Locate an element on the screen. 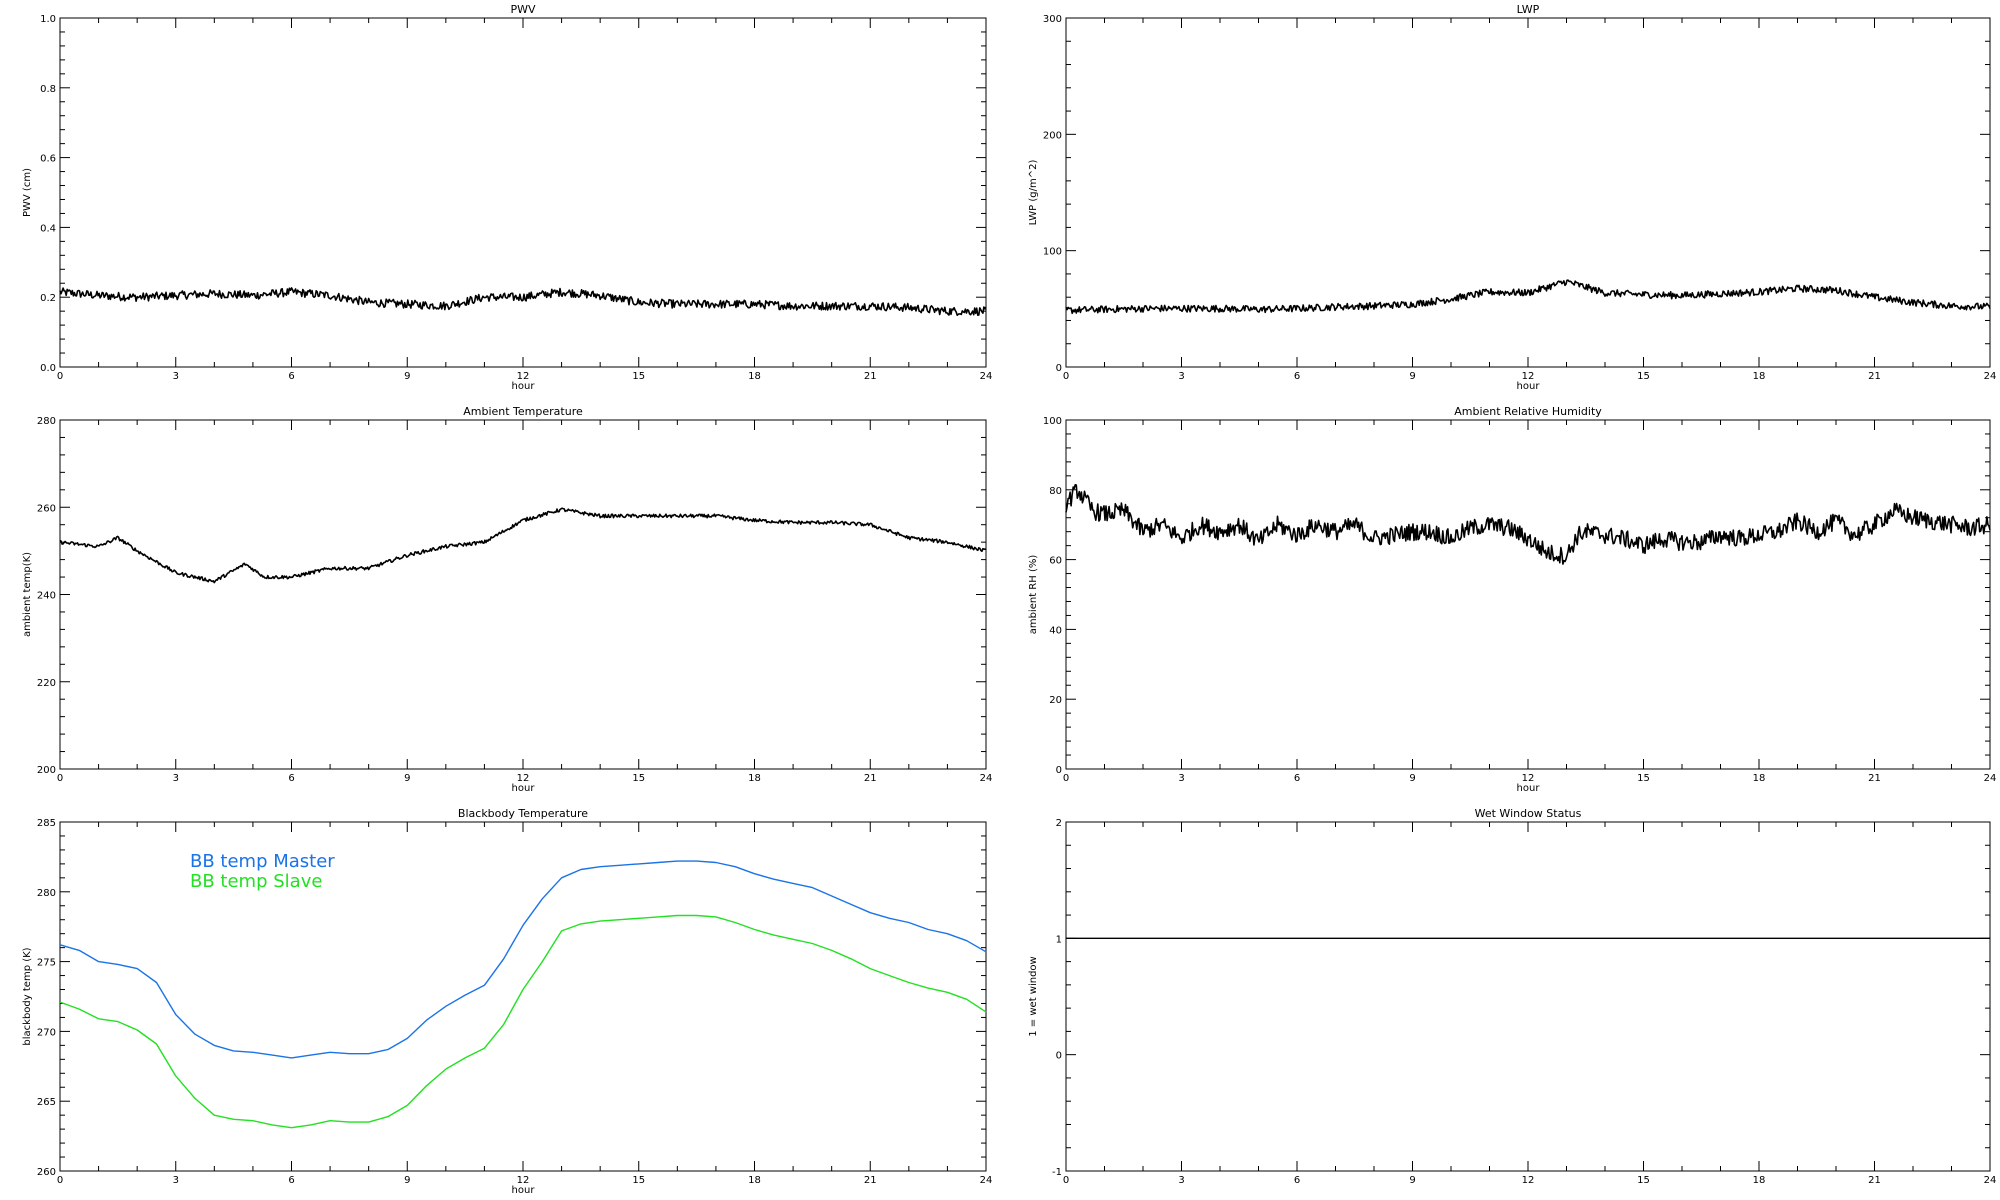 The image size is (2000, 1200). chart-title: Wet Window Status is located at coordinates (1528, 813).